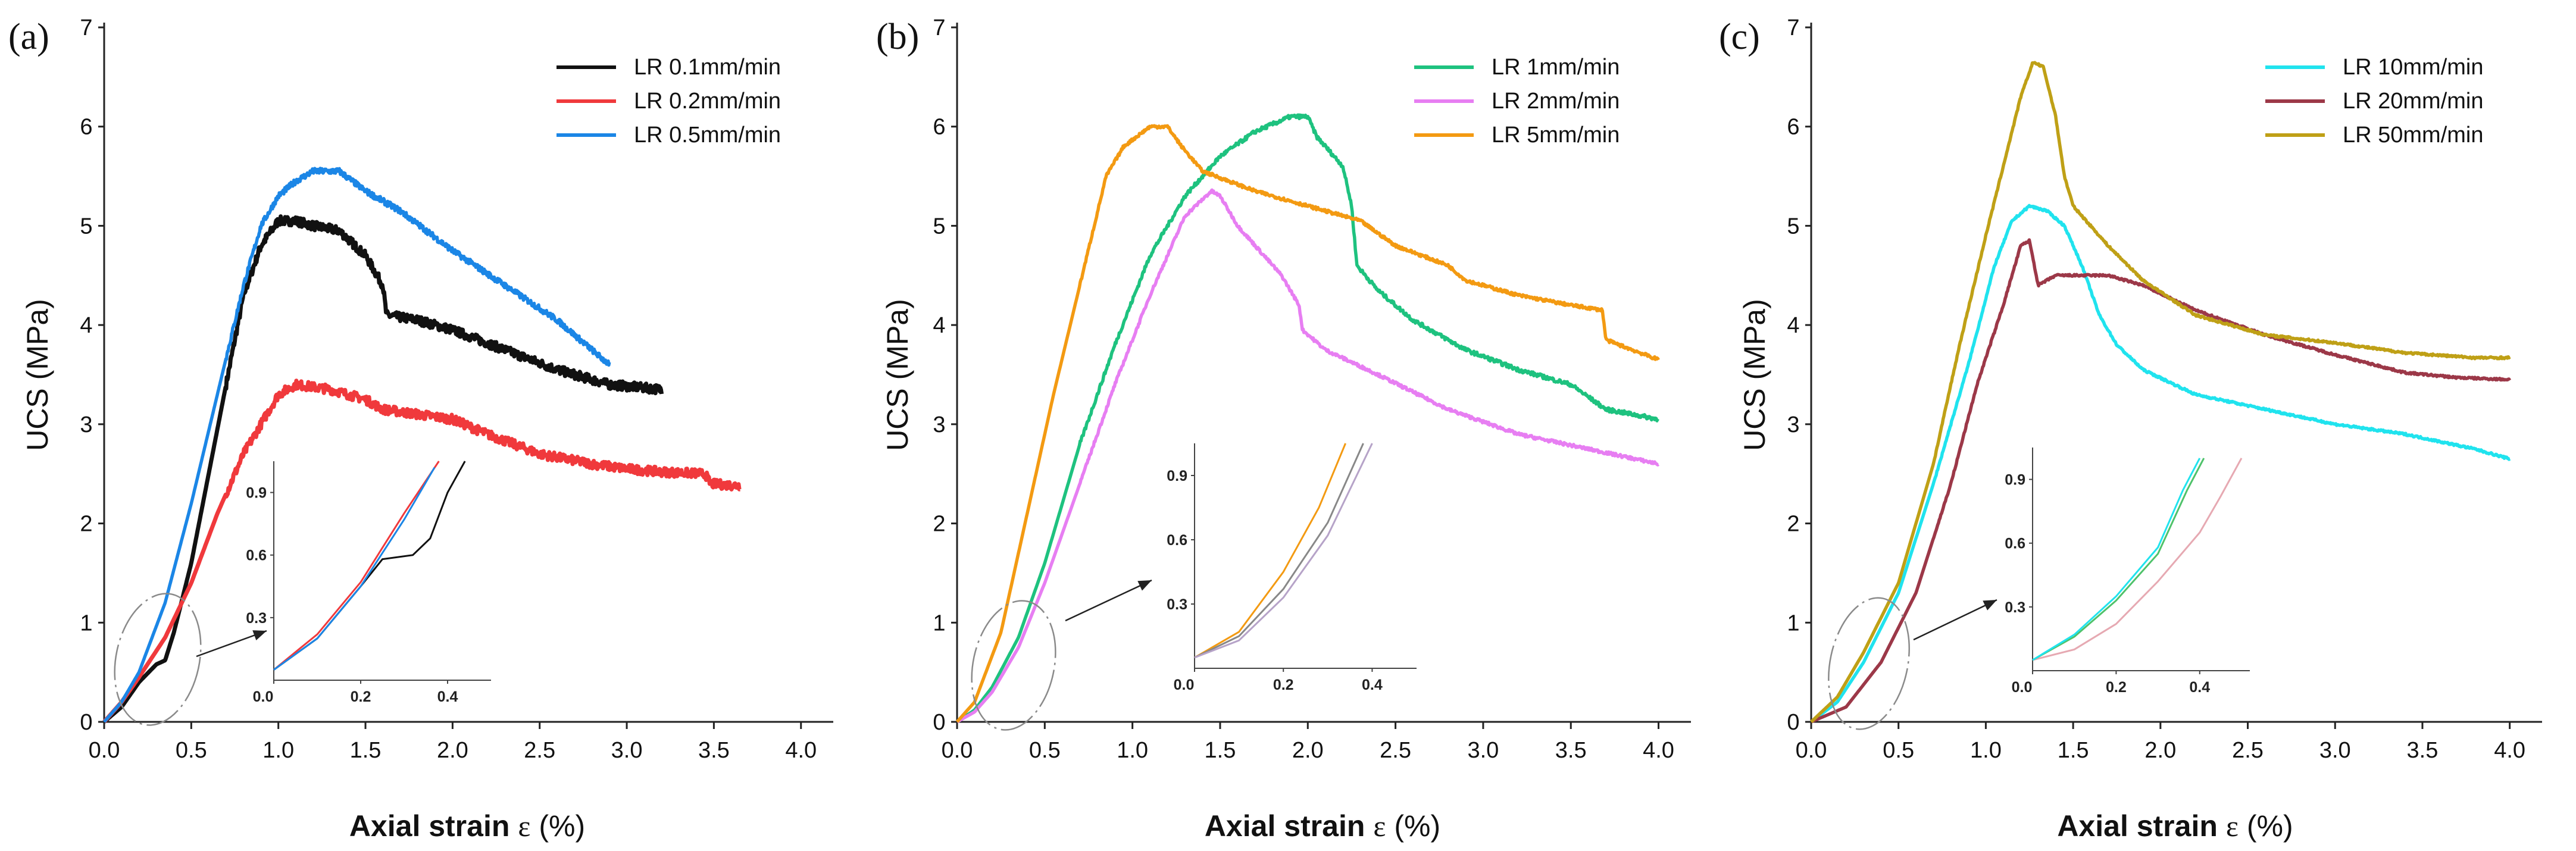  I want to click on legend: LR 0.1mm/min LR 0.2mm/min LR 0.5mm/min, so click(669, 101).